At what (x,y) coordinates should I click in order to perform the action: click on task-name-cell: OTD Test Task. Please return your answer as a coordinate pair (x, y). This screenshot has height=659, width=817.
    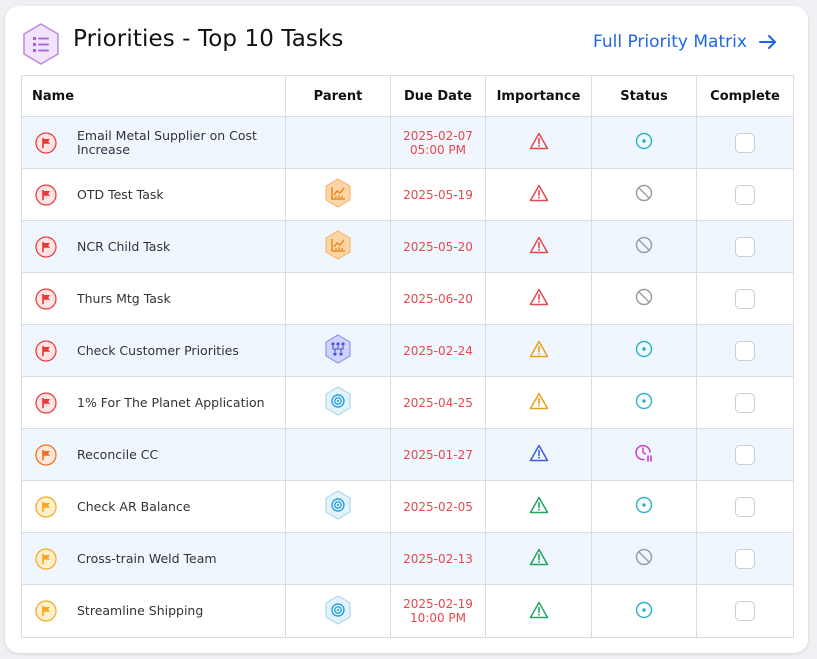
    Looking at the image, I should click on (153, 194).